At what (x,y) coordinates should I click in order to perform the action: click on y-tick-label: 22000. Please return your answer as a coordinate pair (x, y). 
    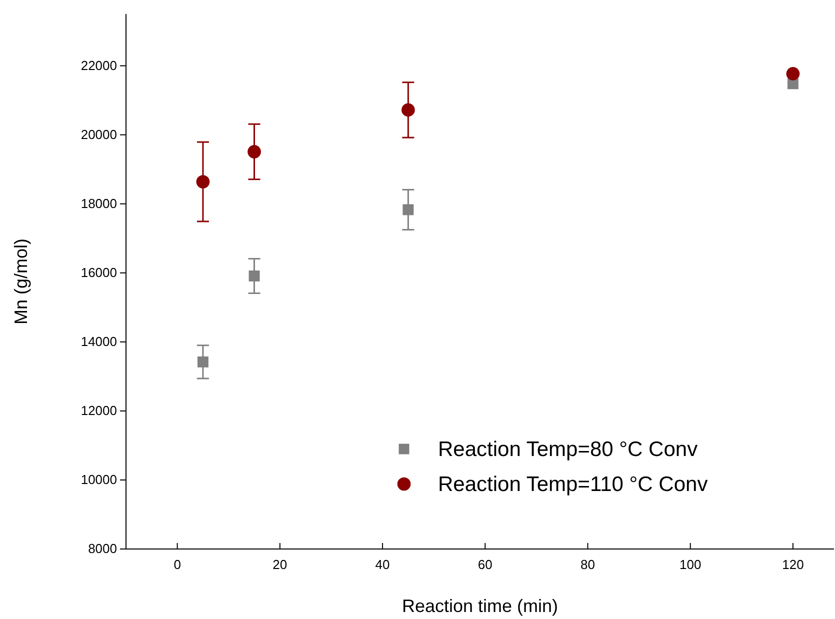
    Looking at the image, I should click on (98, 65).